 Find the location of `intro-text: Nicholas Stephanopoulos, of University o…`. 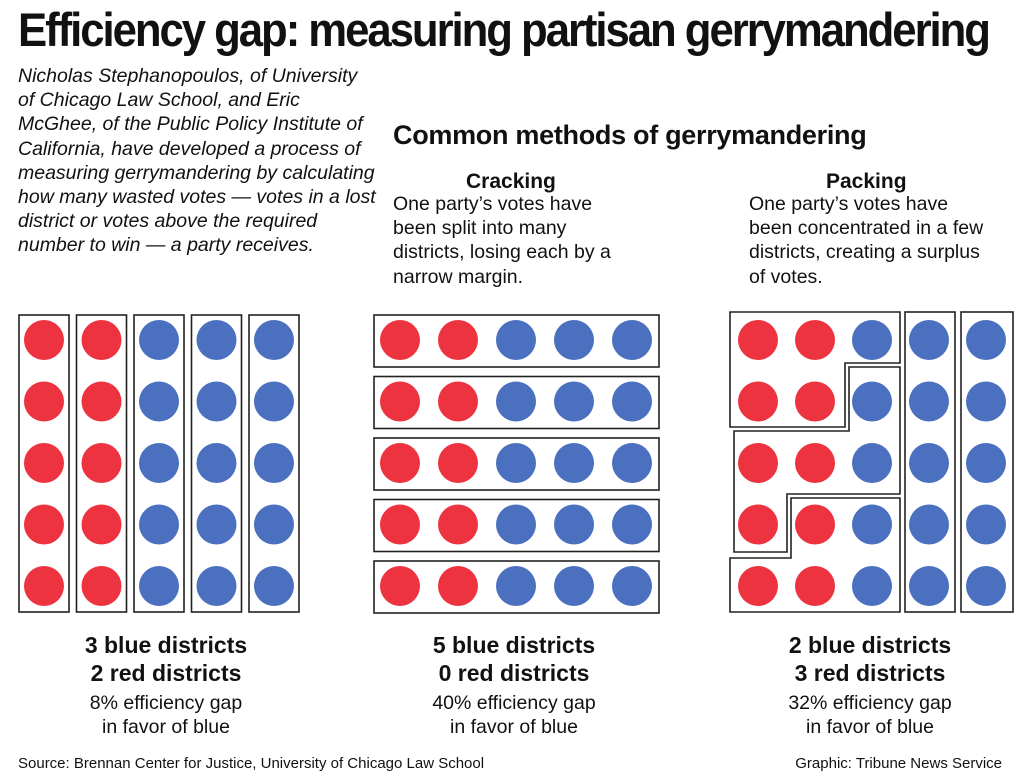

intro-text: Nicholas Stephanopoulos, of University o… is located at coordinates (197, 161).